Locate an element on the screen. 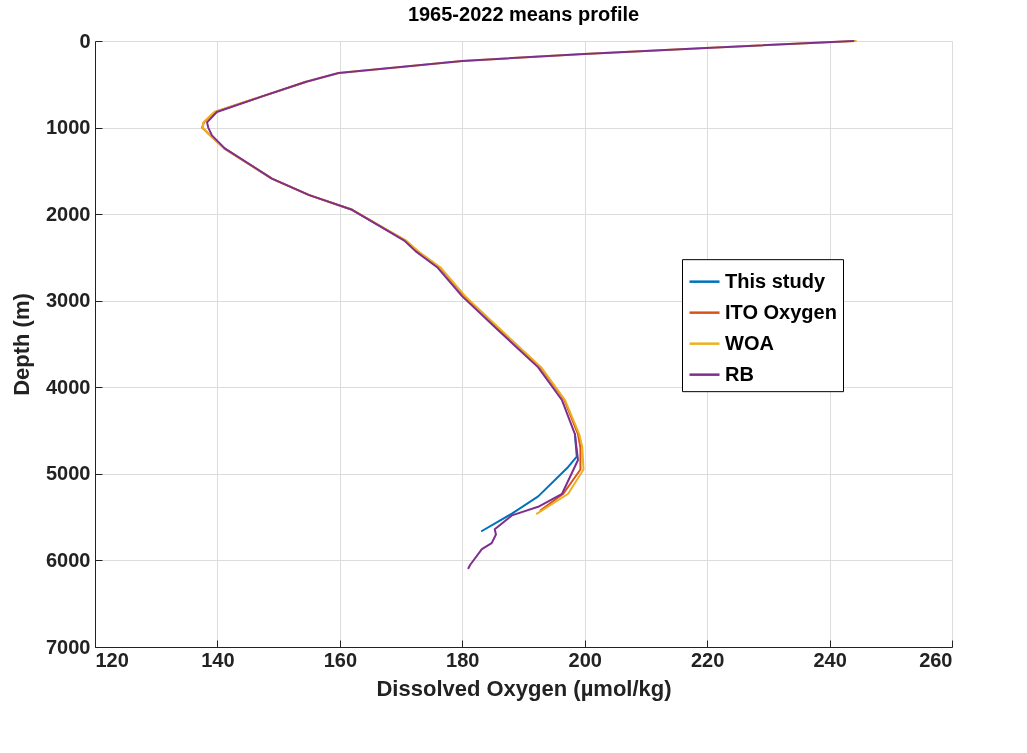 The image size is (1027, 753). y-tick-label: 6000 is located at coordinates (68, 559).